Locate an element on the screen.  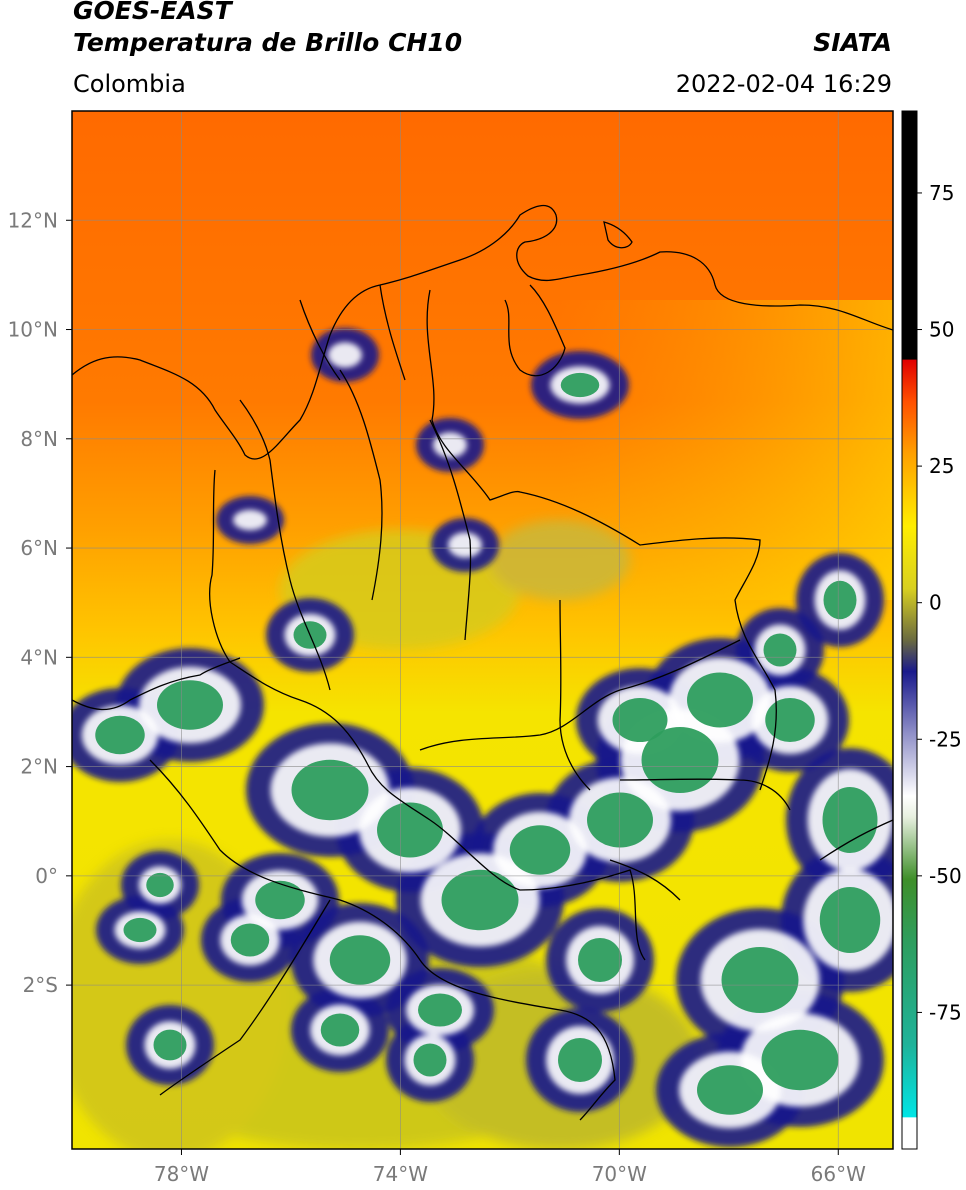
colorbar-tick-label: -25 is located at coordinates (945, 739).